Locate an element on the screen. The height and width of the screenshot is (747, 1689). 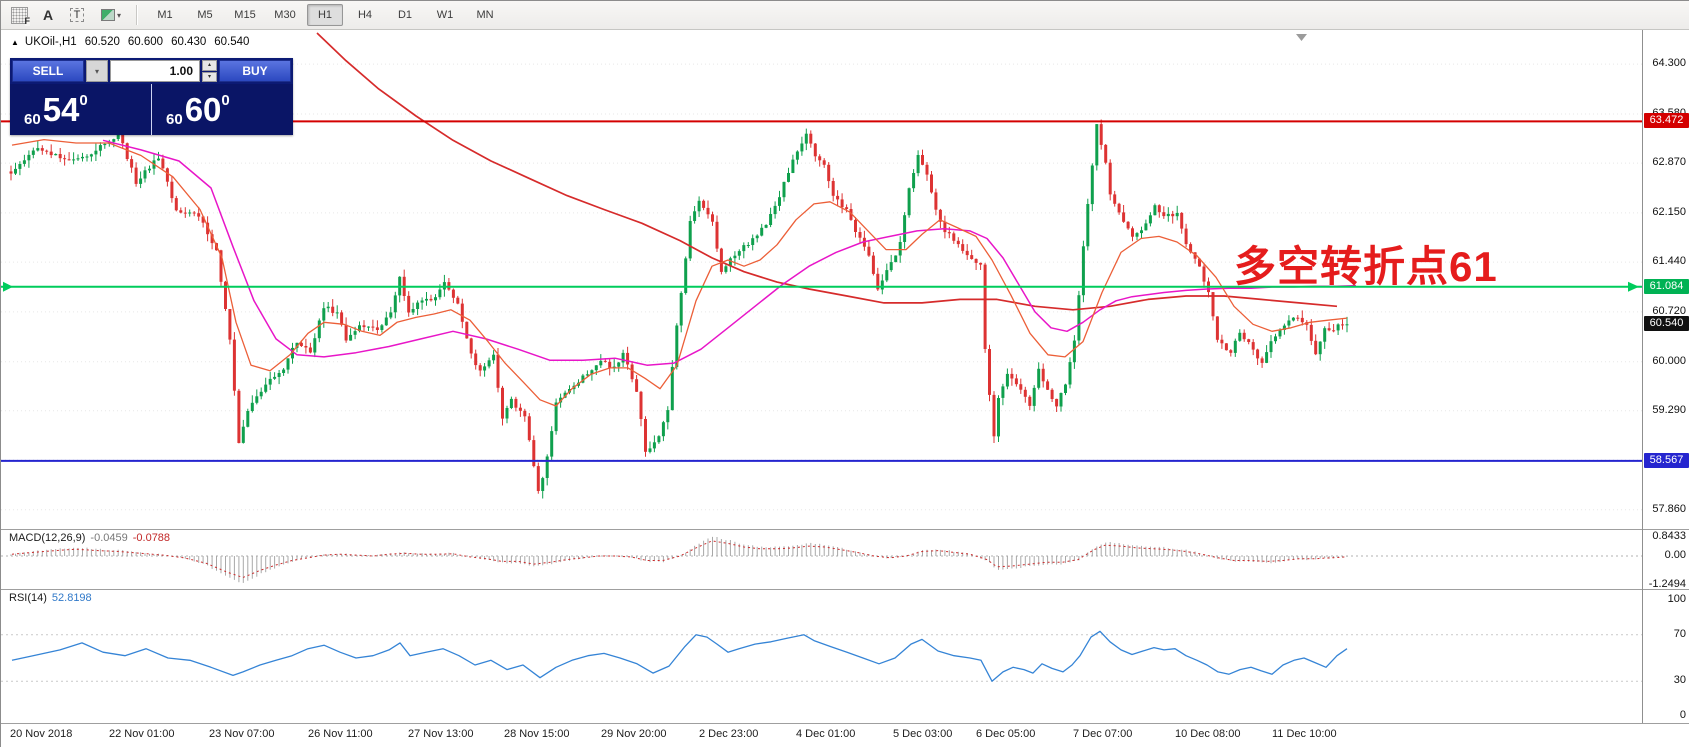
ohlc-low: 60.430 is located at coordinates (189, 42).